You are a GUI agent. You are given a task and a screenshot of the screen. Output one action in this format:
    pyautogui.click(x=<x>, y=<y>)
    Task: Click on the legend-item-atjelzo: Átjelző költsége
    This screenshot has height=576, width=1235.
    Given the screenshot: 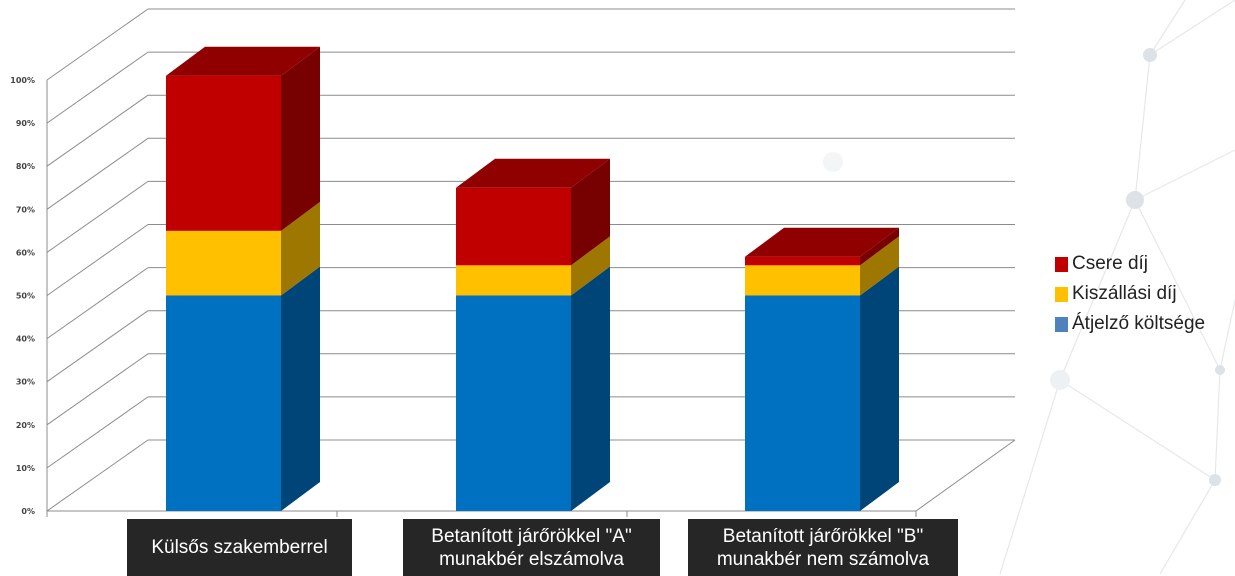 What is the action you would take?
    pyautogui.click(x=1130, y=324)
    